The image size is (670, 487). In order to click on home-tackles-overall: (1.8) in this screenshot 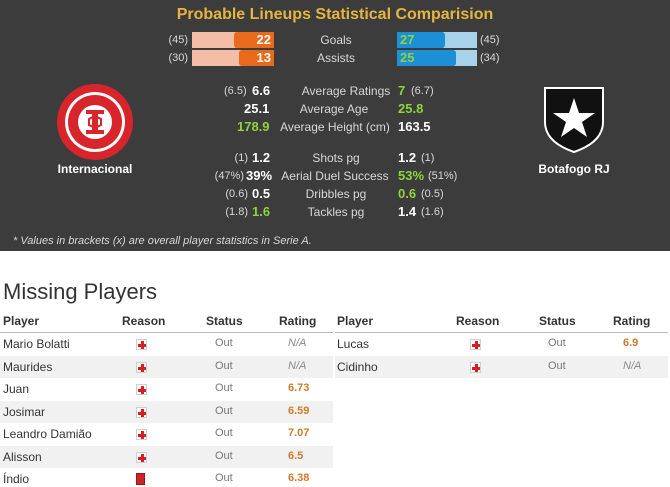, I will do `click(236, 212)`.